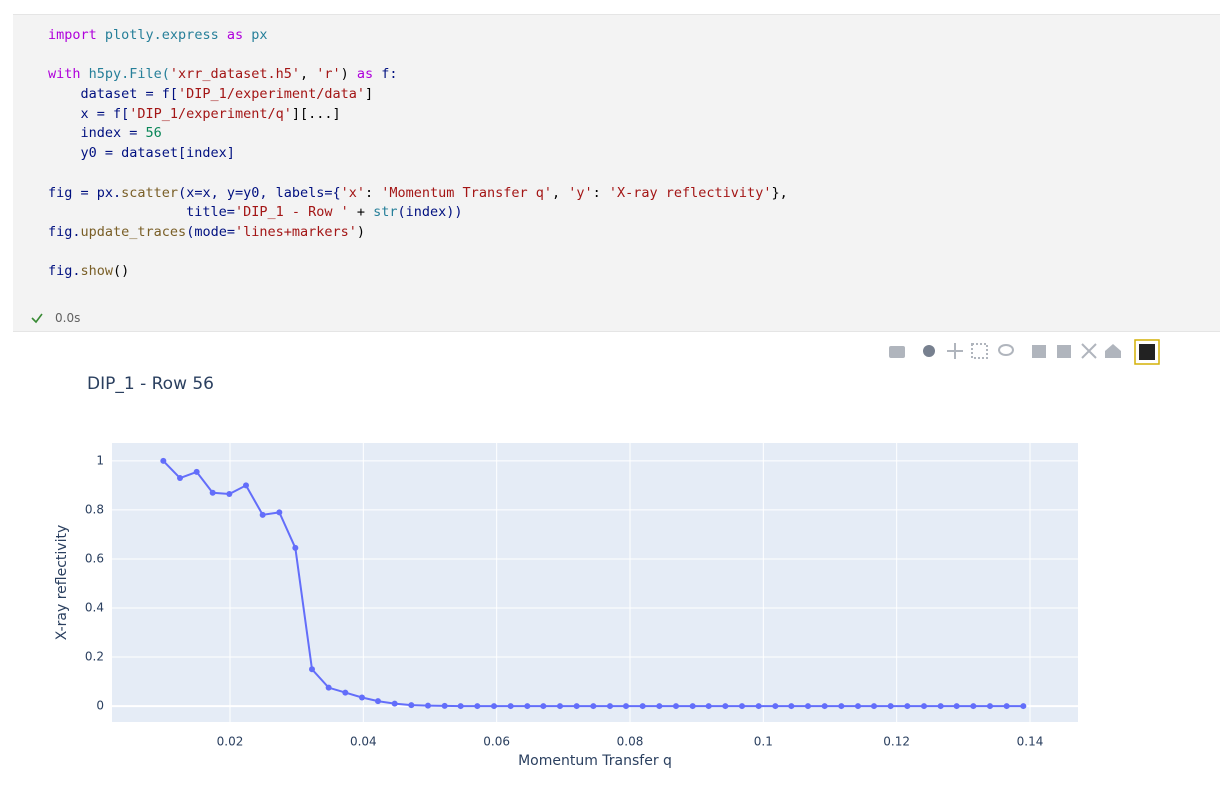  What do you see at coordinates (210, 231) in the screenshot?
I see `code-token: (mode=` at bounding box center [210, 231].